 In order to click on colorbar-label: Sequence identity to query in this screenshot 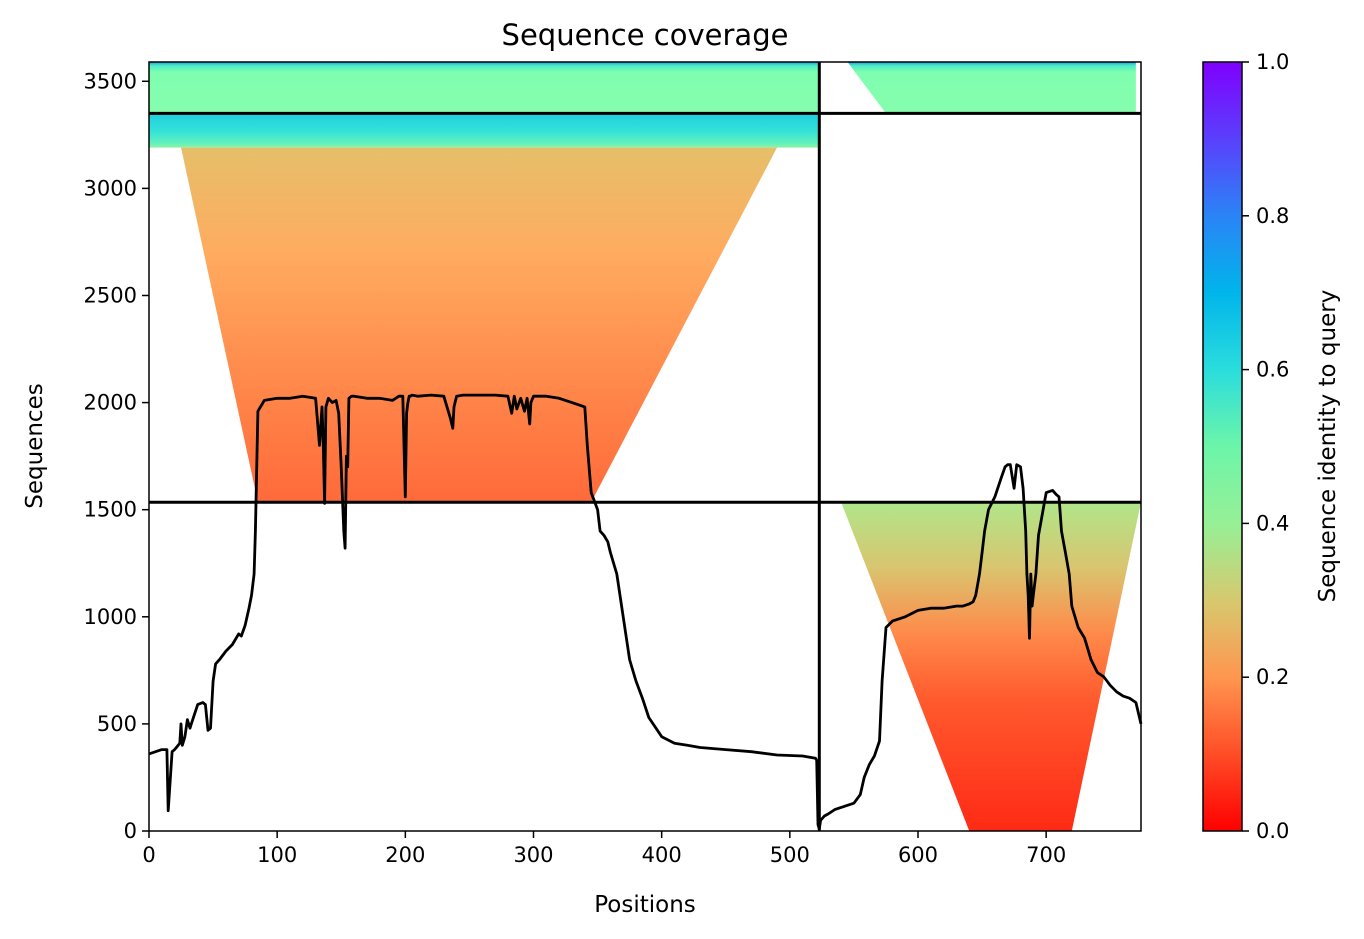, I will do `click(1328, 446)`.